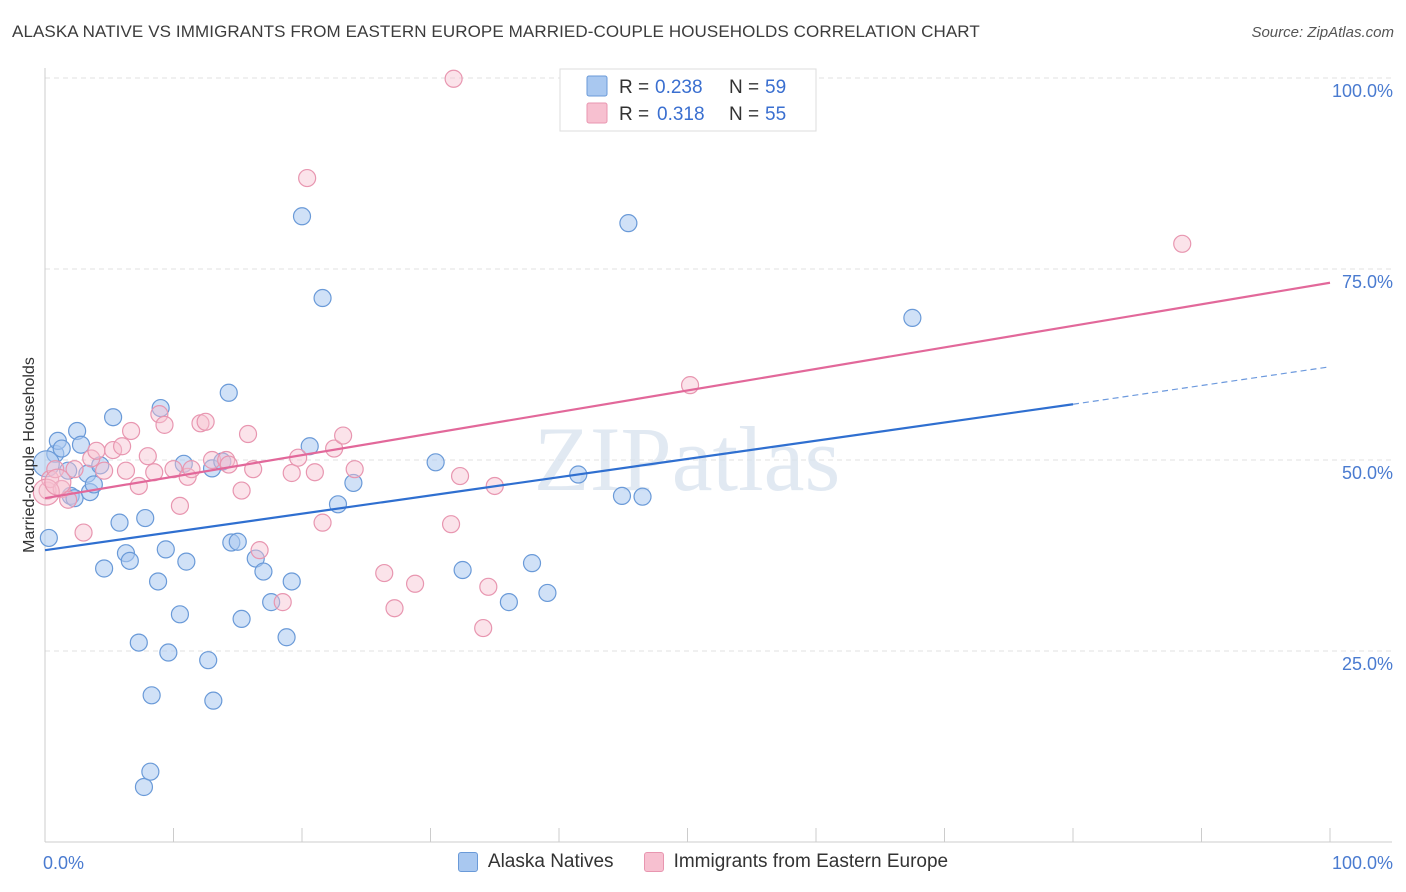 The width and height of the screenshot is (1406, 892). Describe the element at coordinates (775, 114) in the screenshot. I see `legend-n-value-2: 55` at that location.